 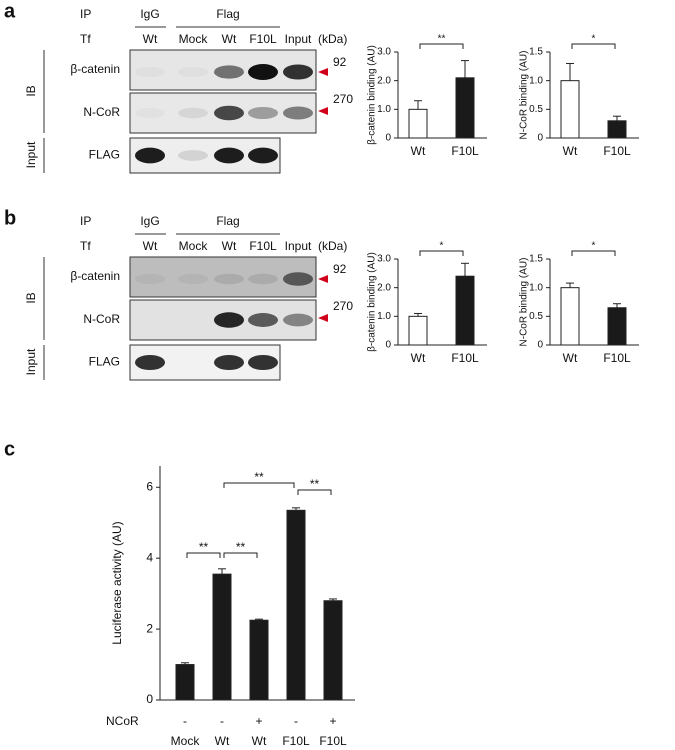 What do you see at coordinates (340, 269) in the screenshot?
I see `marker: 92` at bounding box center [340, 269].